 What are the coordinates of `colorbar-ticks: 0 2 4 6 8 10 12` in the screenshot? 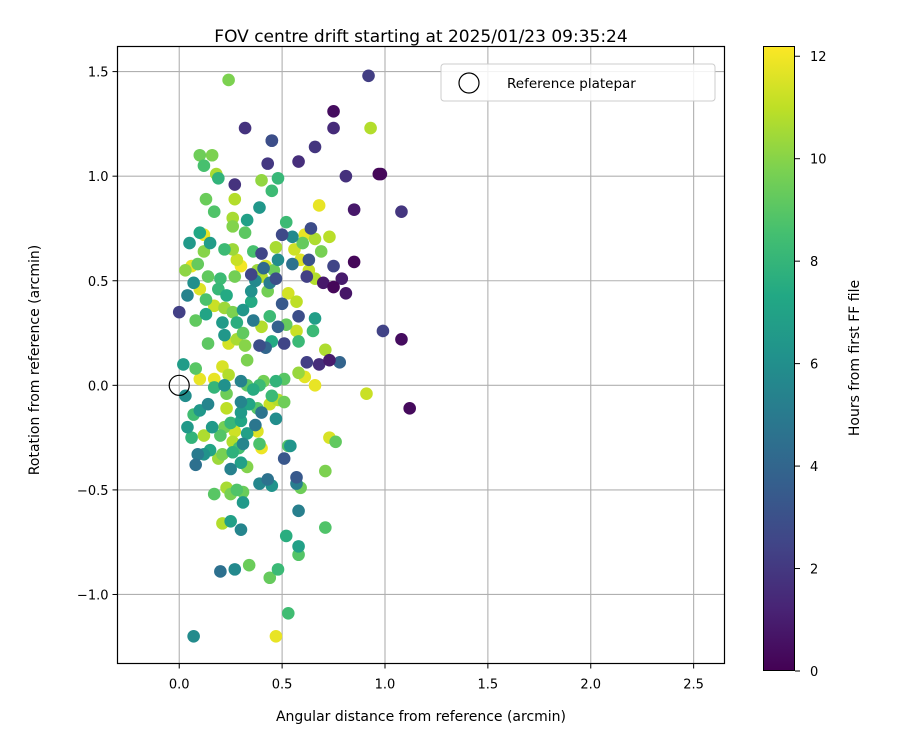 It's located at (811, 365).